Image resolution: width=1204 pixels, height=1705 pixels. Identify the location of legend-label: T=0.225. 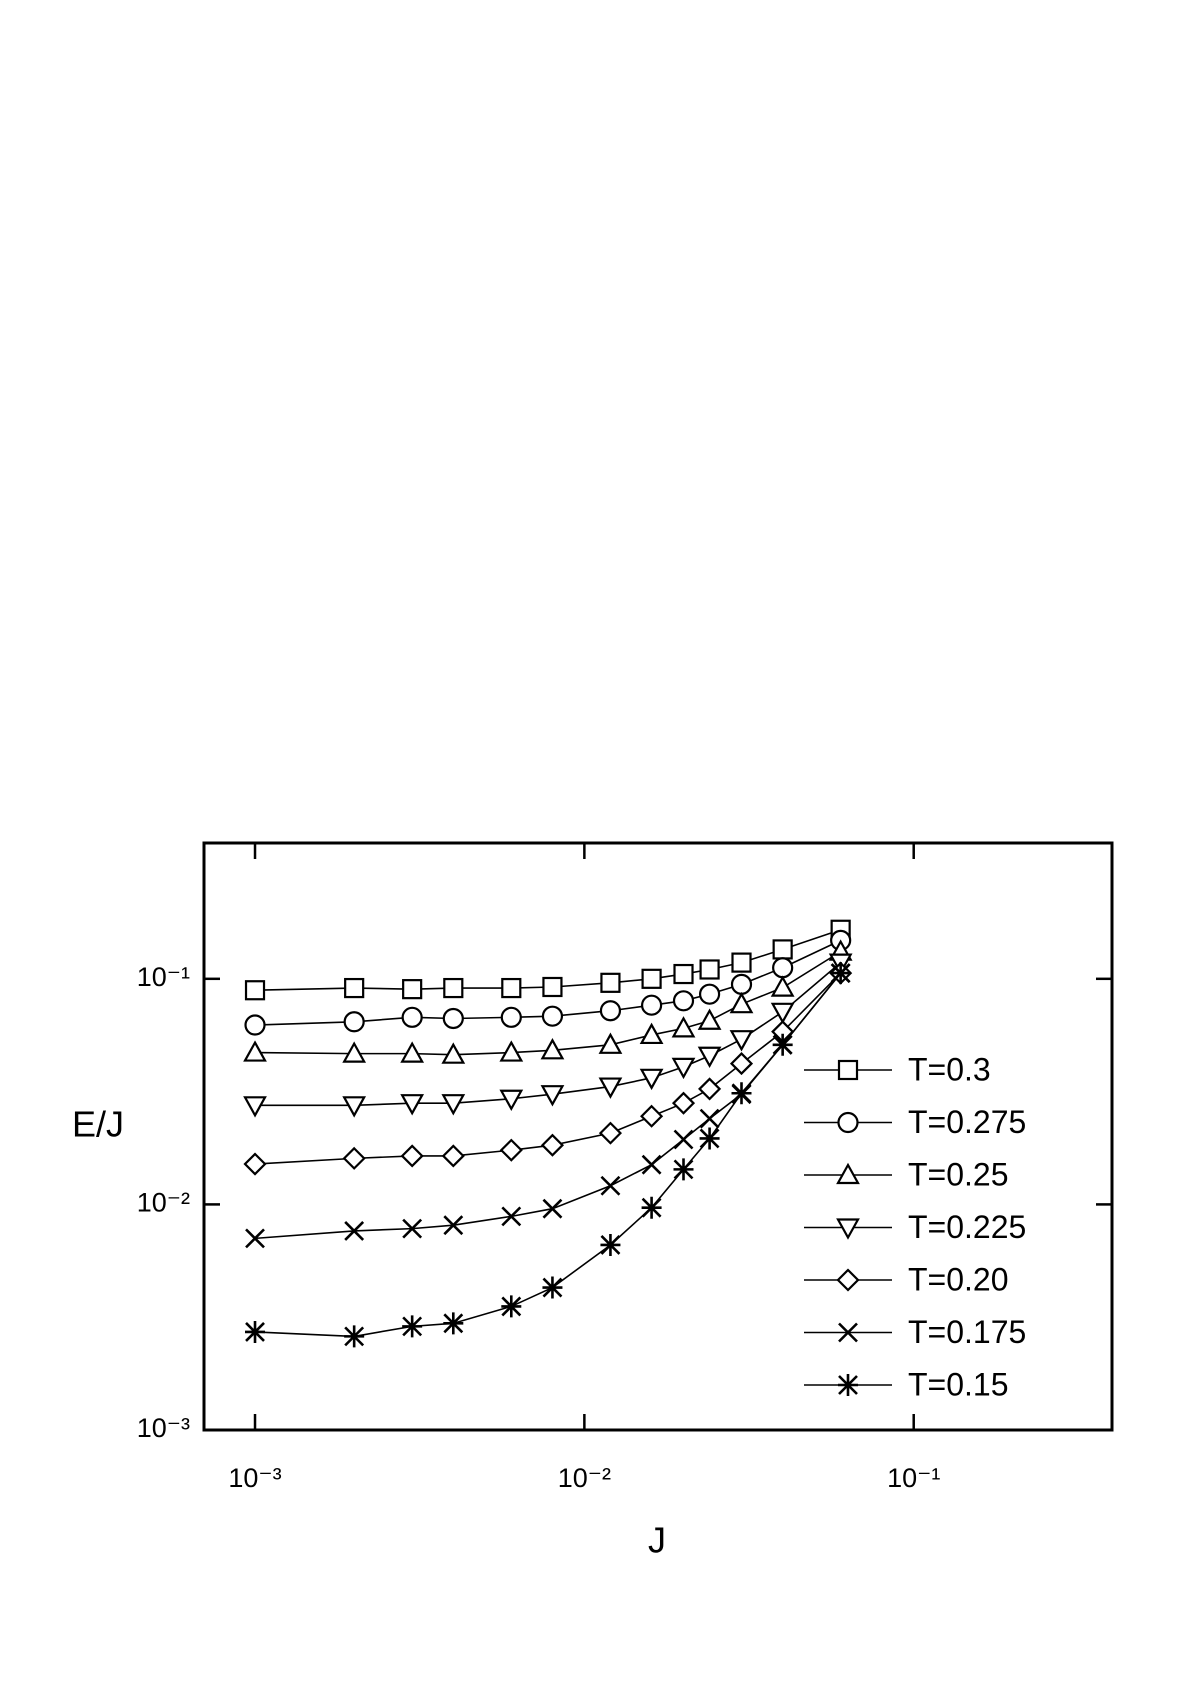
(967, 1227).